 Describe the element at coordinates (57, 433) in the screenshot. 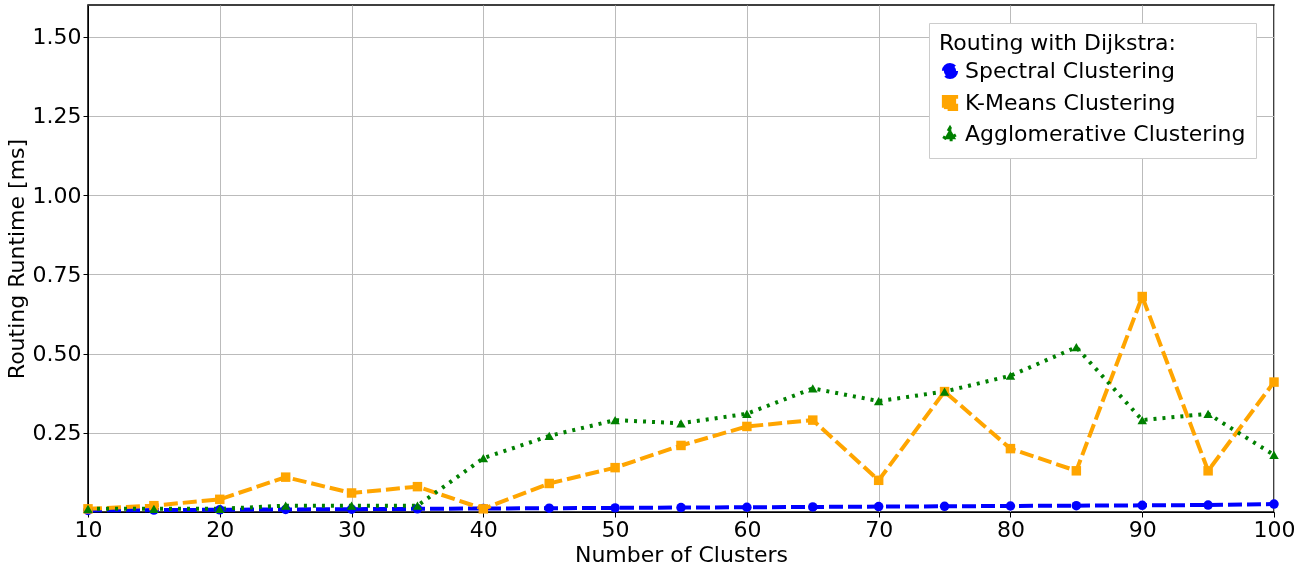

I see `y-tick-label: 0.25` at that location.